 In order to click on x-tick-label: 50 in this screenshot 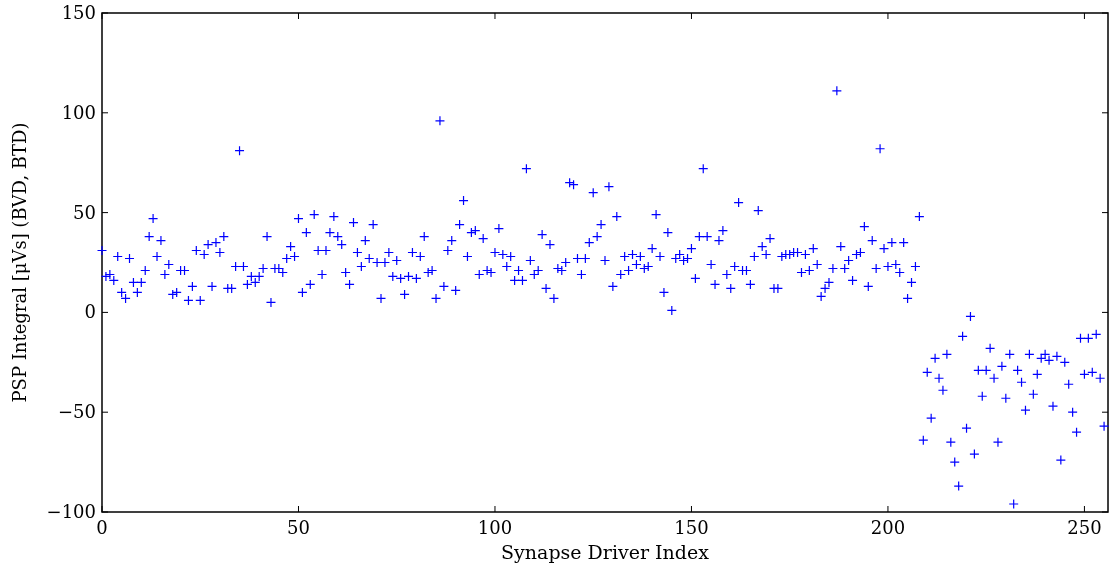, I will do `click(298, 527)`.